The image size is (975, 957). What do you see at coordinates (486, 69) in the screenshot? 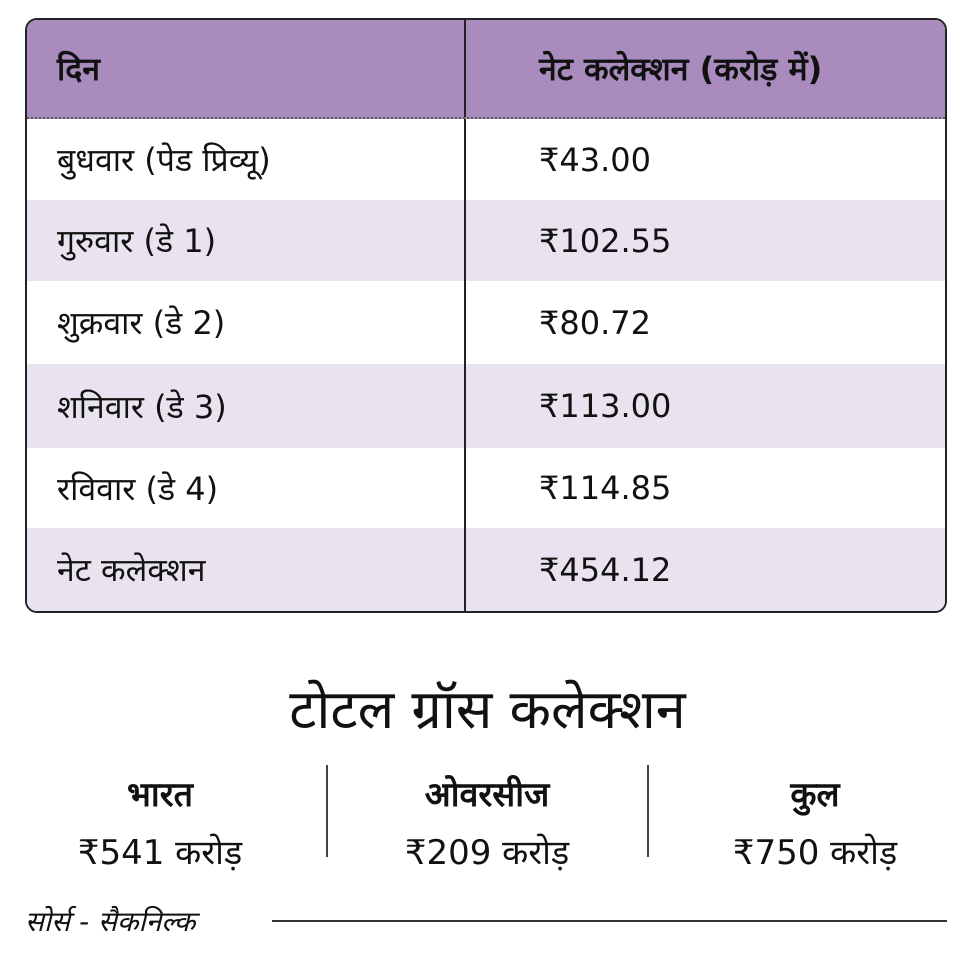
I see `table-row: दिन नेट कलेक्शन (करोड़ में)` at bounding box center [486, 69].